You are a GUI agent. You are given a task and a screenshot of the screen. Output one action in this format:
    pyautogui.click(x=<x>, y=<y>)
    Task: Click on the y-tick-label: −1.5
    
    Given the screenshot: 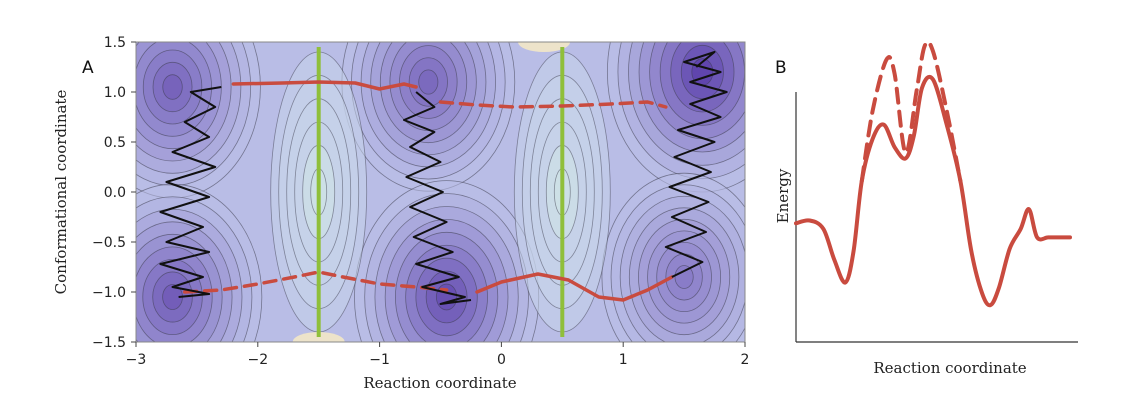 What is the action you would take?
    pyautogui.click(x=109, y=343)
    